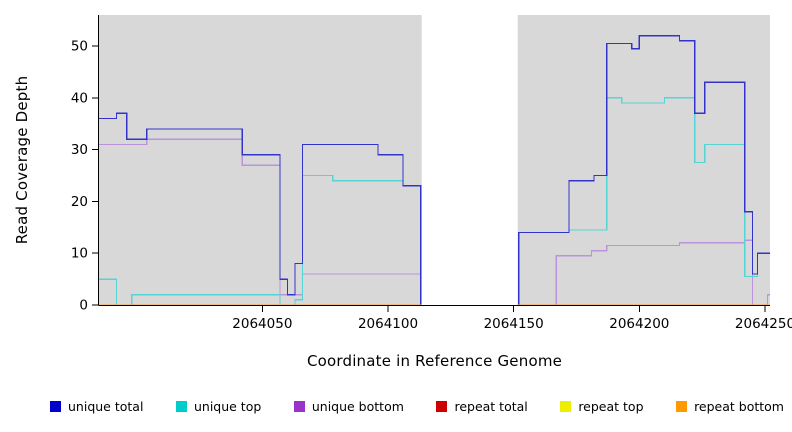  I want to click on legend-label-unique-total: unique total, so click(106, 406).